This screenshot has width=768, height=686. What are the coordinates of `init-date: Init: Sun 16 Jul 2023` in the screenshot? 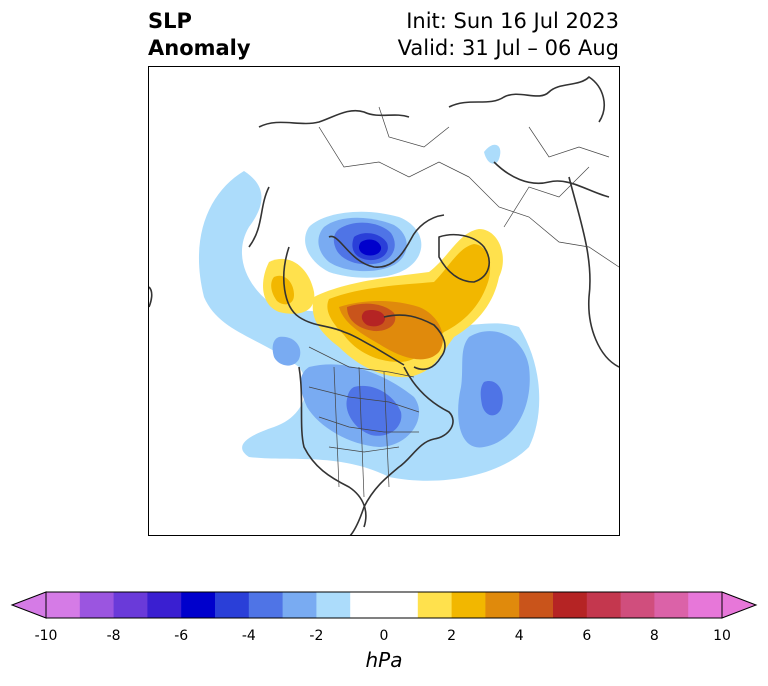 It's located at (512, 21).